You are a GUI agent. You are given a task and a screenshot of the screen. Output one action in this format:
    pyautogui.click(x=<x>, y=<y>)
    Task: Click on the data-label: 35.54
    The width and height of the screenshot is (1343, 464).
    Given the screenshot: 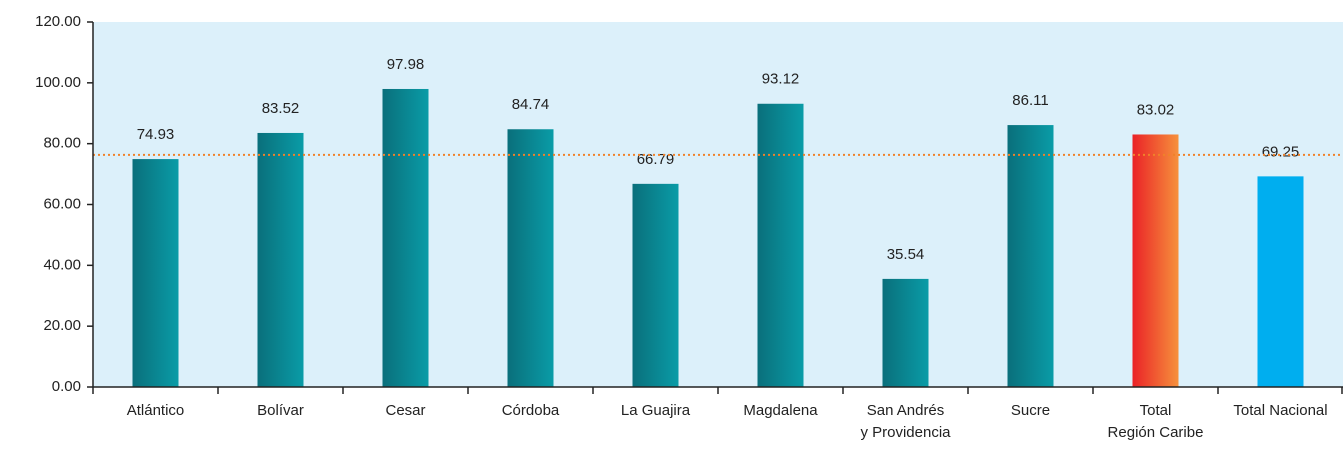 What is the action you would take?
    pyautogui.click(x=906, y=254)
    